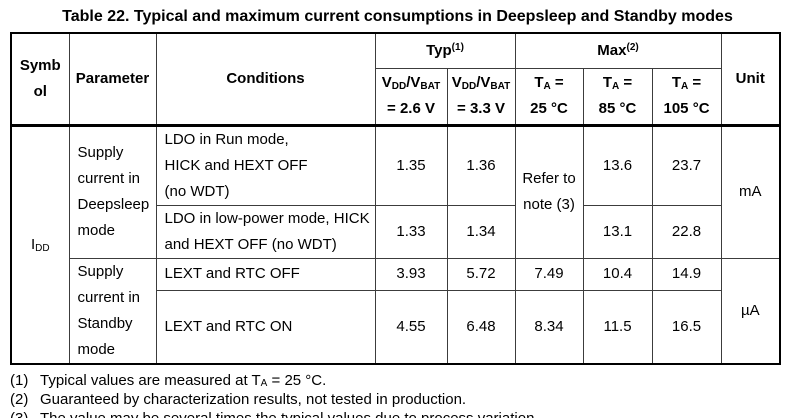 This screenshot has width=795, height=418. I want to click on typ-note-ref: (1), so click(457, 47).